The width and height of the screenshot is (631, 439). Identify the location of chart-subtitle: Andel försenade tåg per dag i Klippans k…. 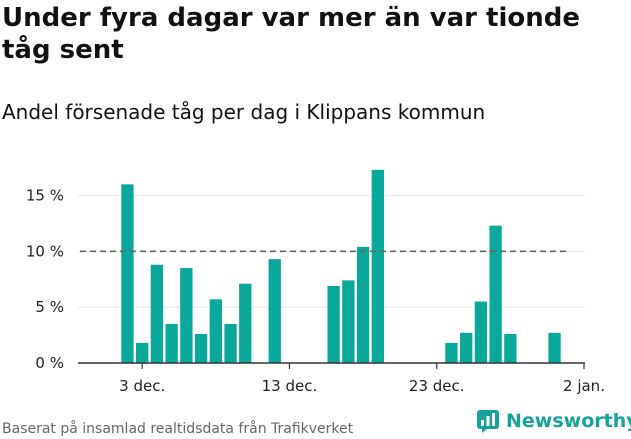
(244, 112).